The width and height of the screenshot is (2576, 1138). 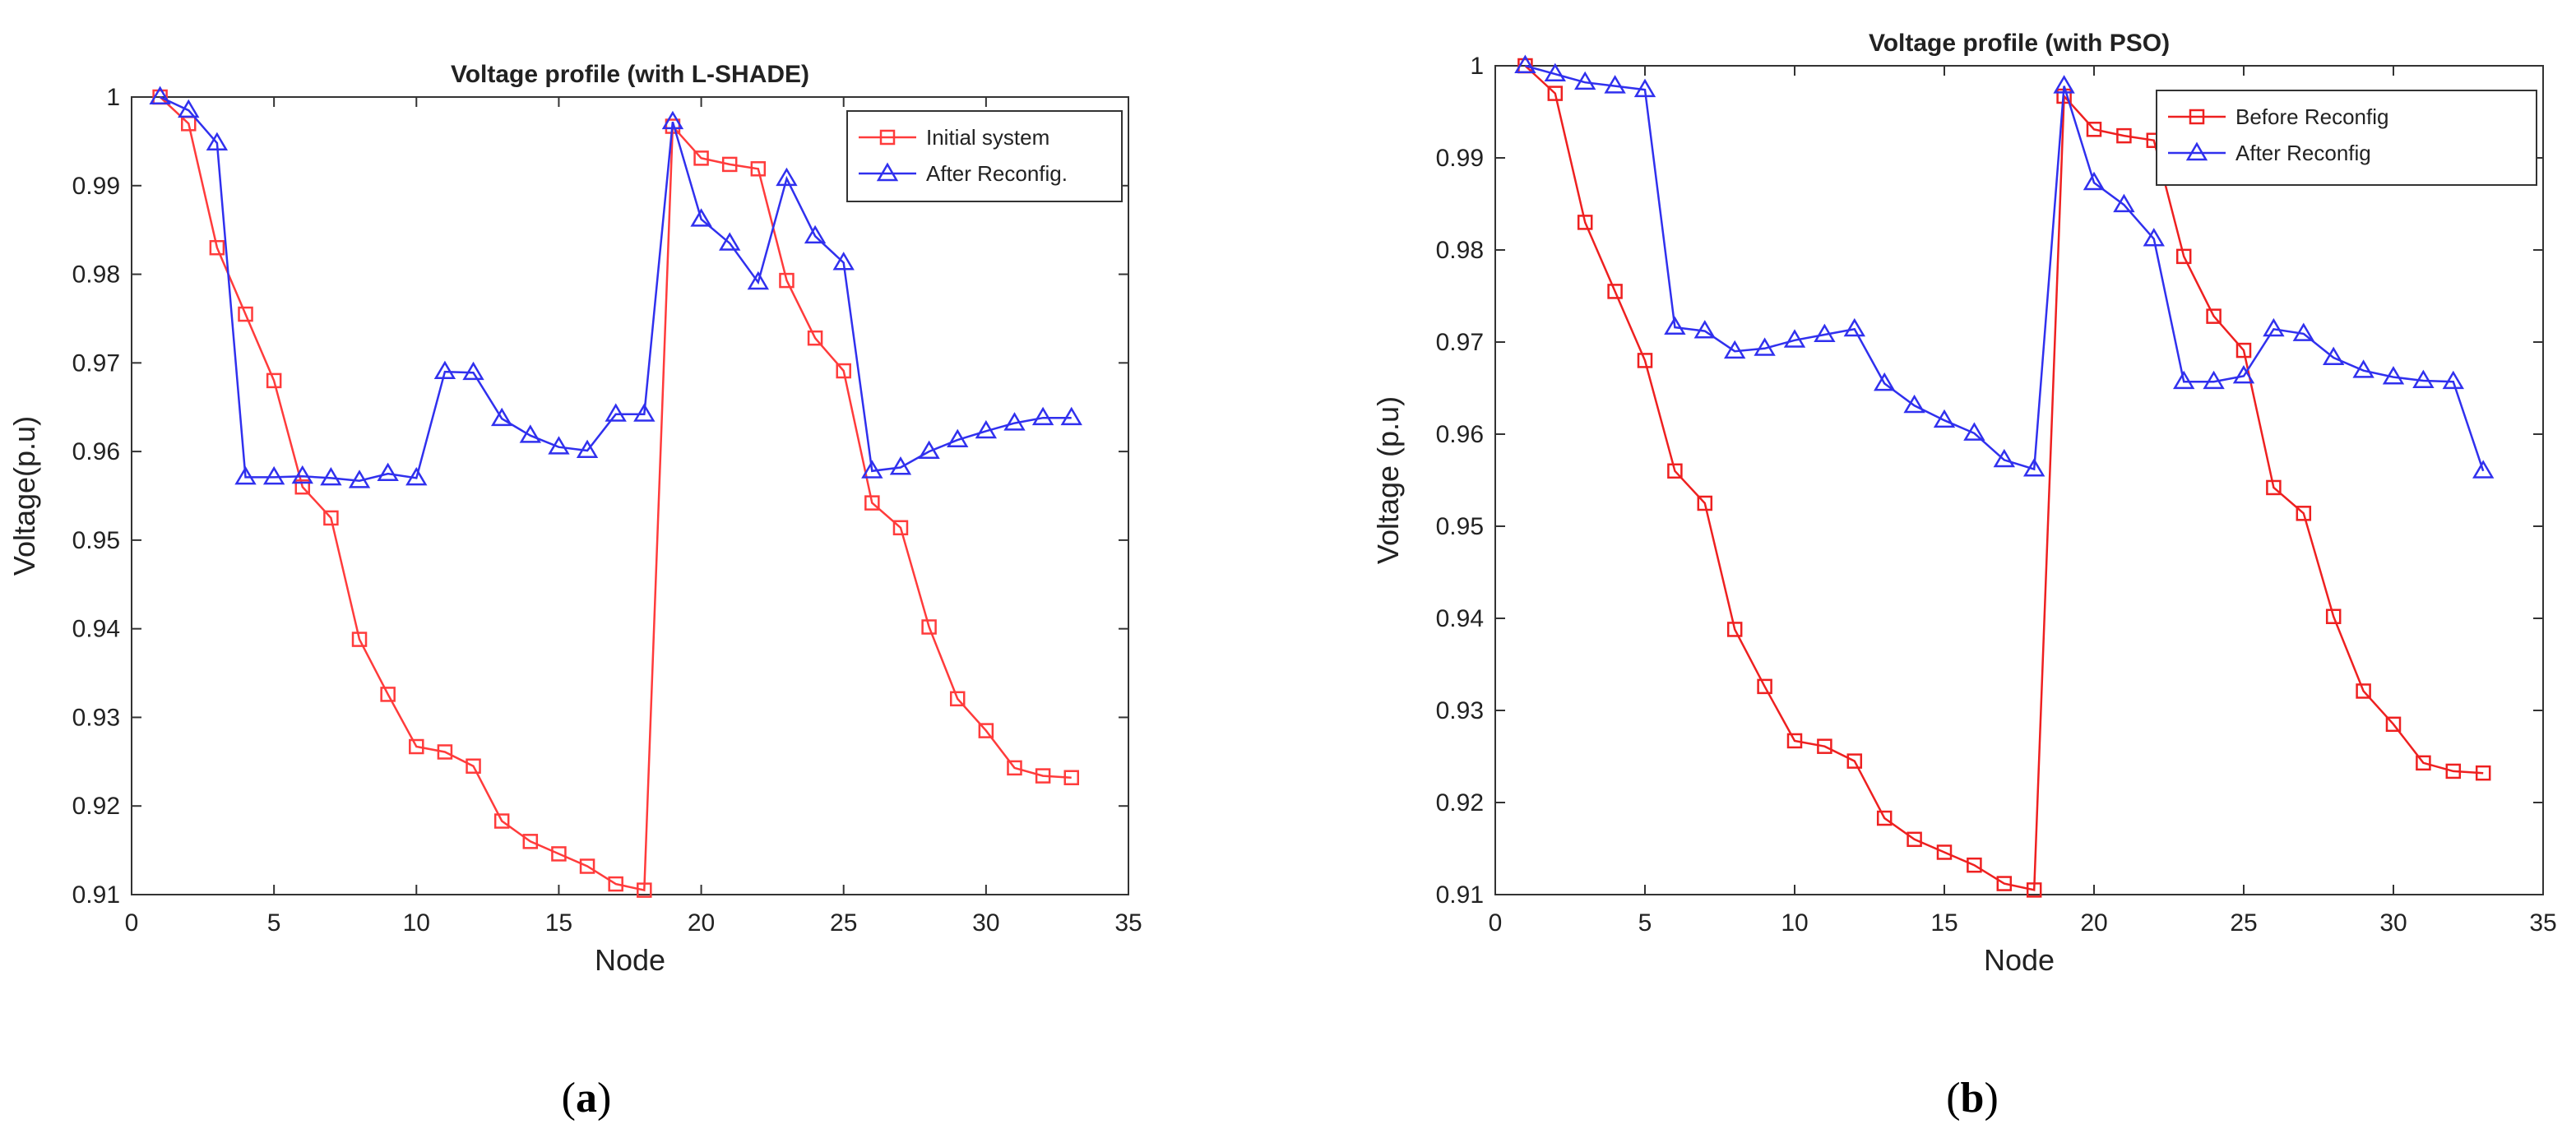 I want to click on legend-label: Before Reconfig, so click(x=2312, y=117).